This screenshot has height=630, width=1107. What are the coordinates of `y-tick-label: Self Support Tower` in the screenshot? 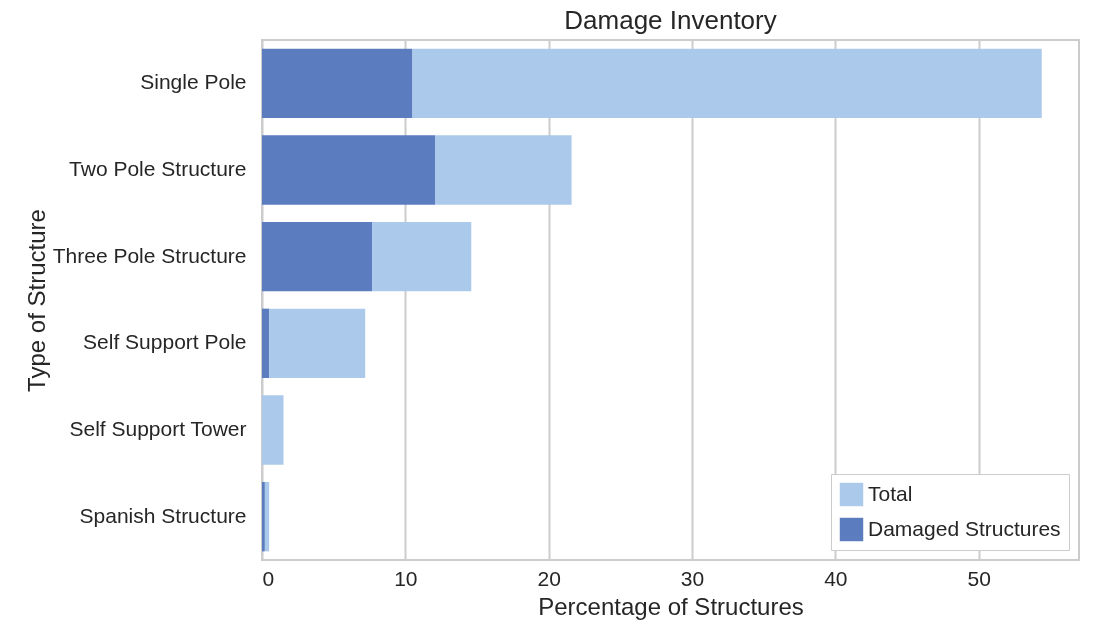 It's located at (158, 428).